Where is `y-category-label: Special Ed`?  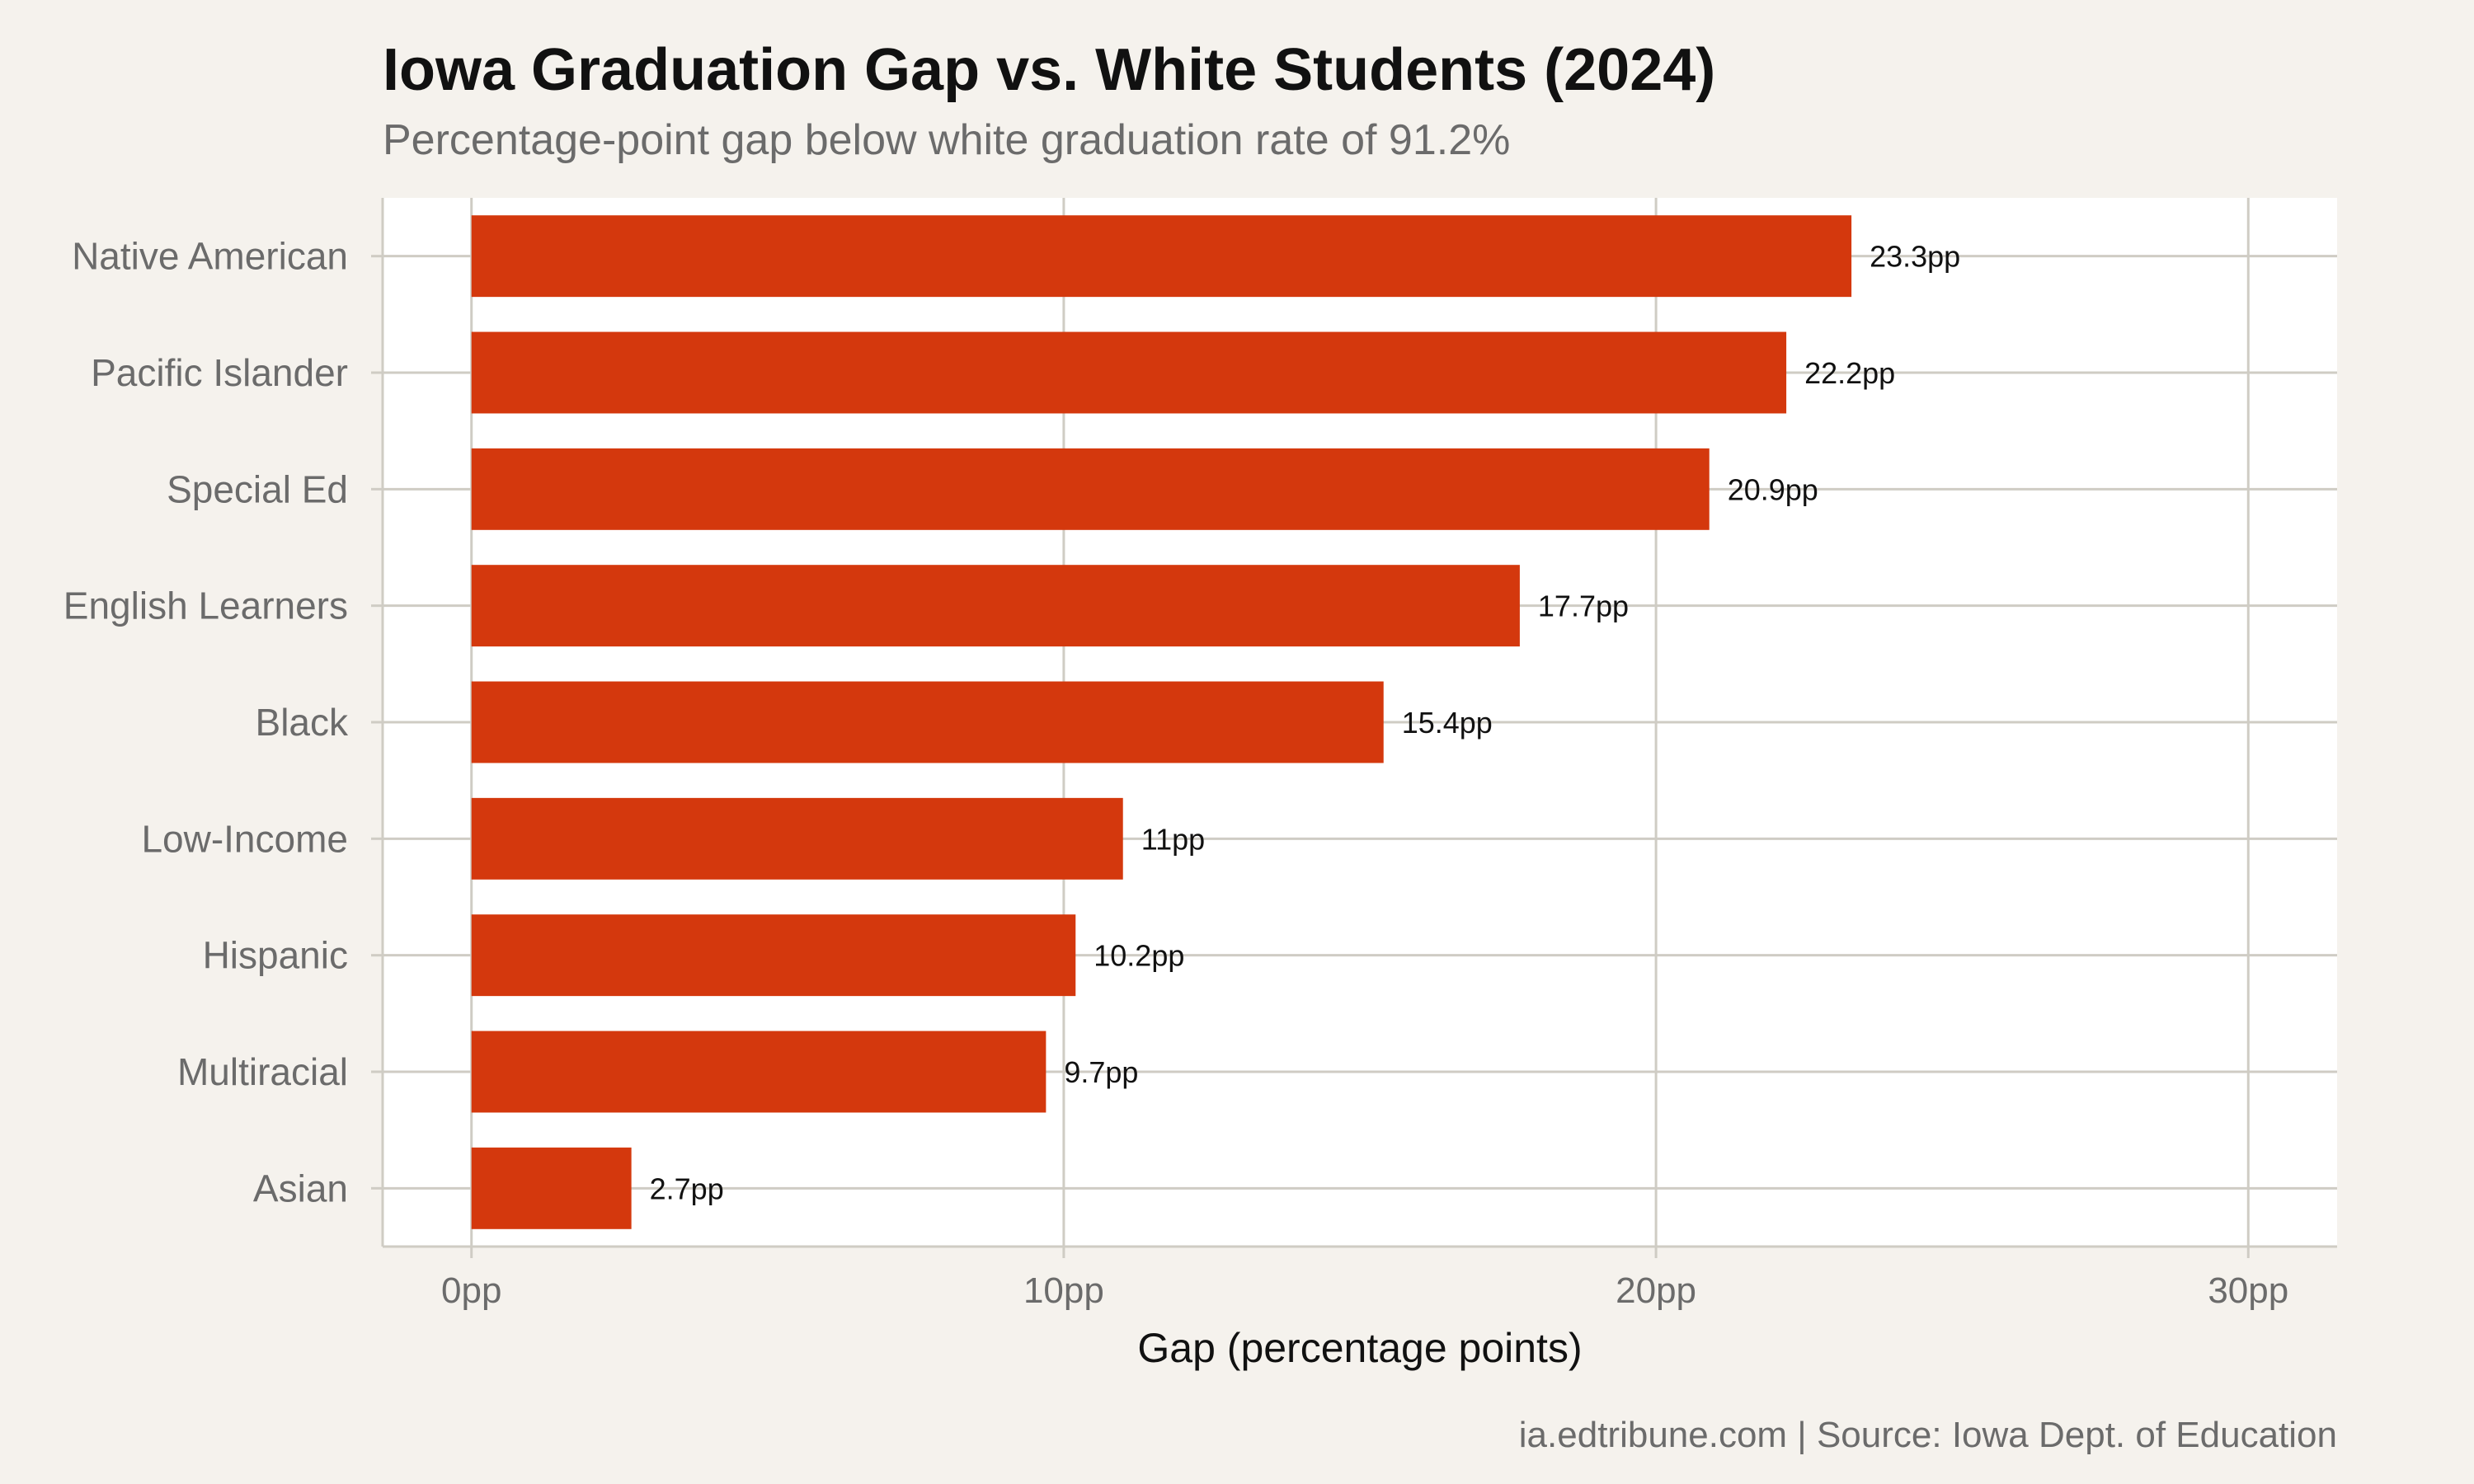
y-category-label: Special Ed is located at coordinates (257, 488).